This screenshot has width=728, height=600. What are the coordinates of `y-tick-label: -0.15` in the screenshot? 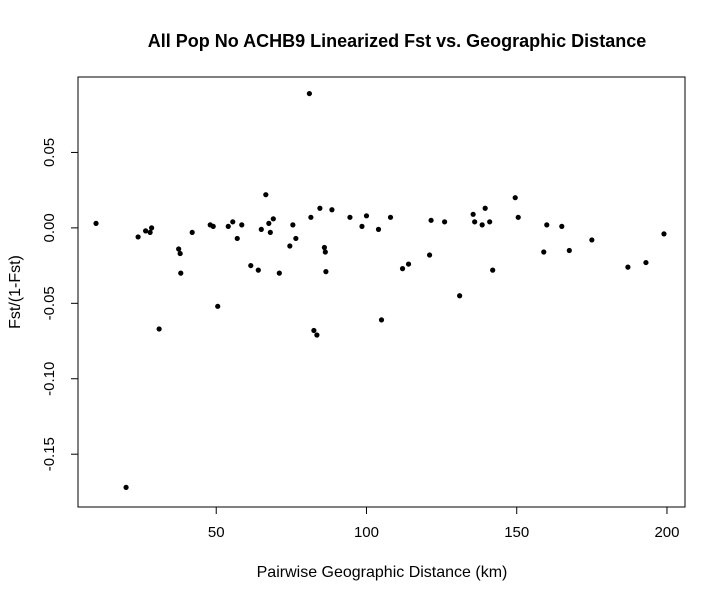 It's located at (49, 454).